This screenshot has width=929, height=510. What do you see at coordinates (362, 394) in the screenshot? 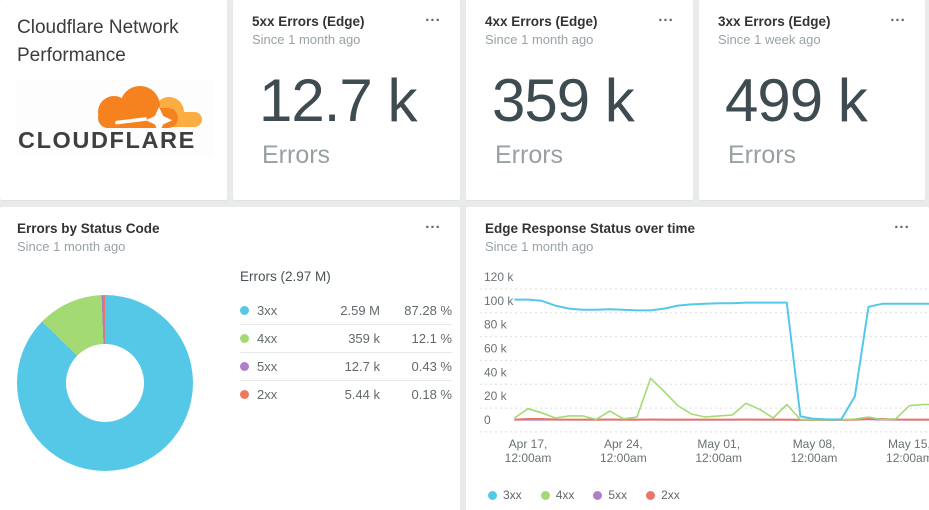
I see `series-value: 5.44 k` at bounding box center [362, 394].